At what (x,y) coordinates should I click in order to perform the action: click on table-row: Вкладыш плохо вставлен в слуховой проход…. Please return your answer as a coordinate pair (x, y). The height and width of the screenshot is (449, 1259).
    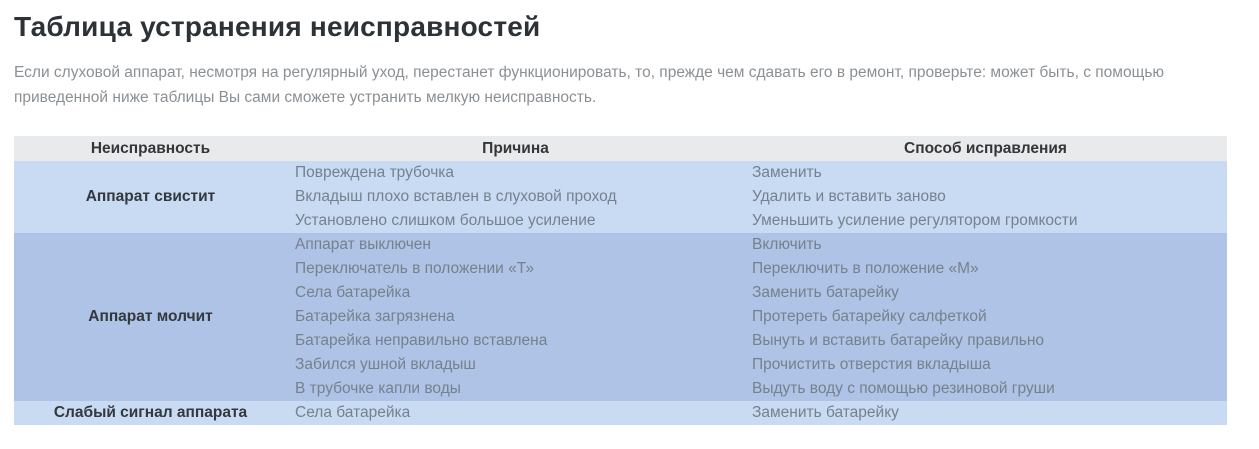
    Looking at the image, I should click on (620, 197).